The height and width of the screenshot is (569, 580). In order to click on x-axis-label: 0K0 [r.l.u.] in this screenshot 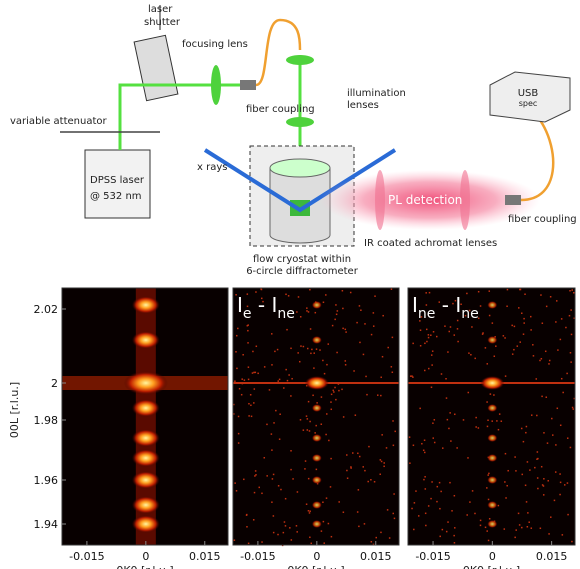, I will do `click(144, 566)`.